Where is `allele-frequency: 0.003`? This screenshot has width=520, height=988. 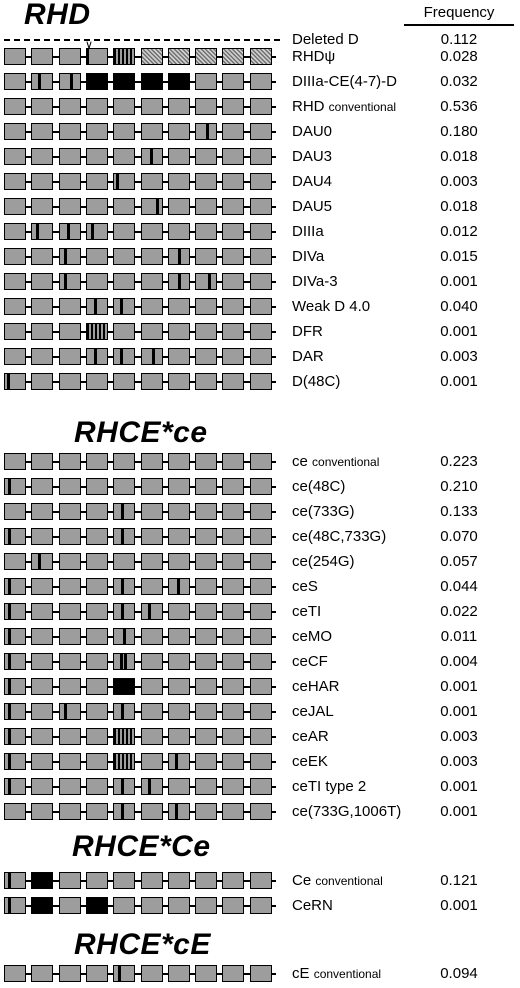 allele-frequency: 0.003 is located at coordinates (459, 181).